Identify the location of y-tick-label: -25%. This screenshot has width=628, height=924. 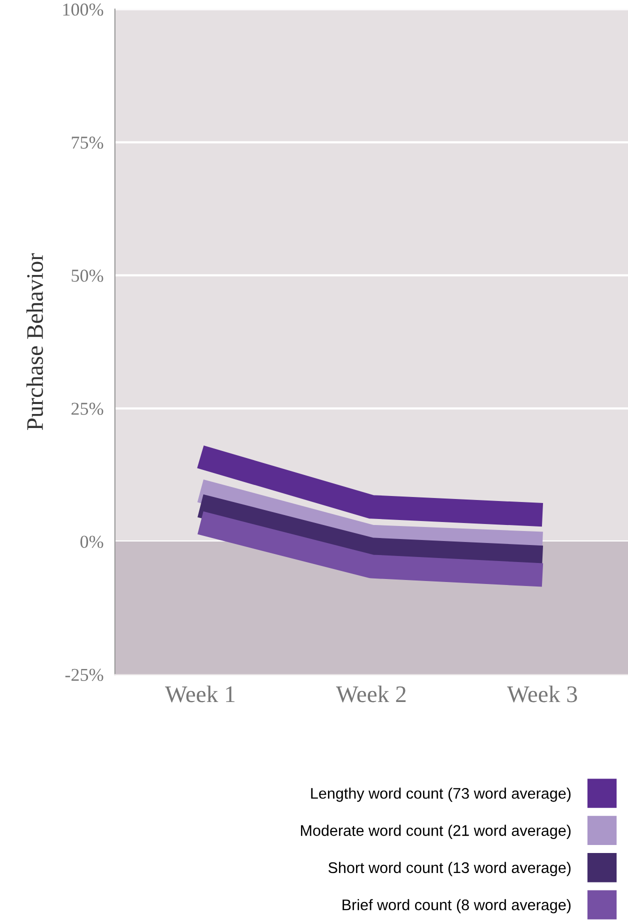
(84, 675).